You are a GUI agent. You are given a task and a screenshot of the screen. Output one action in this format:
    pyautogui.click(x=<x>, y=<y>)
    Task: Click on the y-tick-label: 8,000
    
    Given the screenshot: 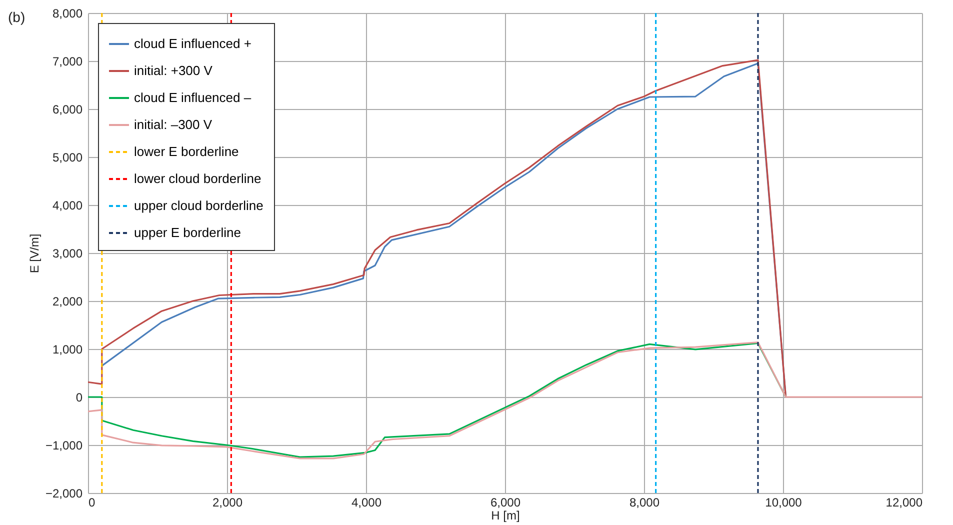 What is the action you would take?
    pyautogui.click(x=67, y=13)
    